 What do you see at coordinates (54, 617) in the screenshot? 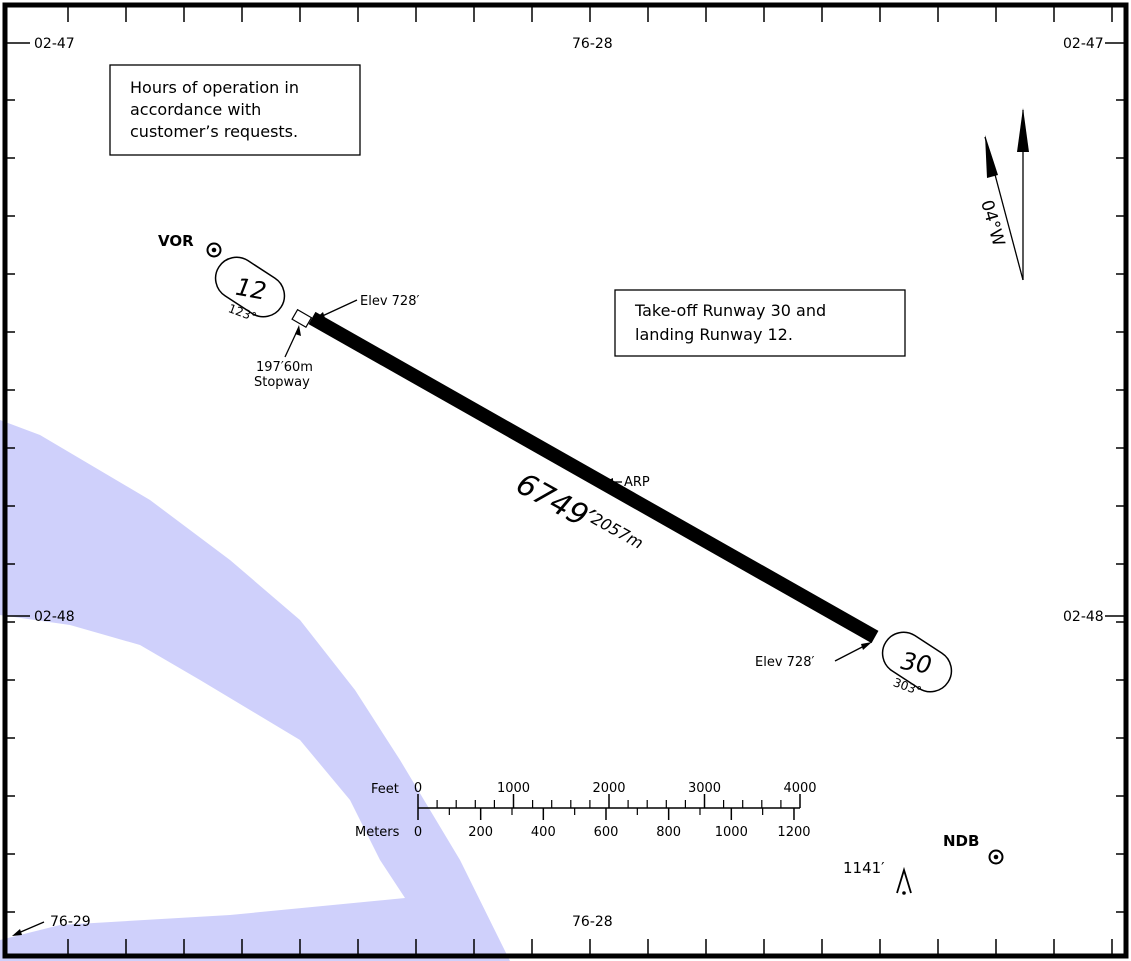
I see `lat-label-left-2: 02-48` at bounding box center [54, 617].